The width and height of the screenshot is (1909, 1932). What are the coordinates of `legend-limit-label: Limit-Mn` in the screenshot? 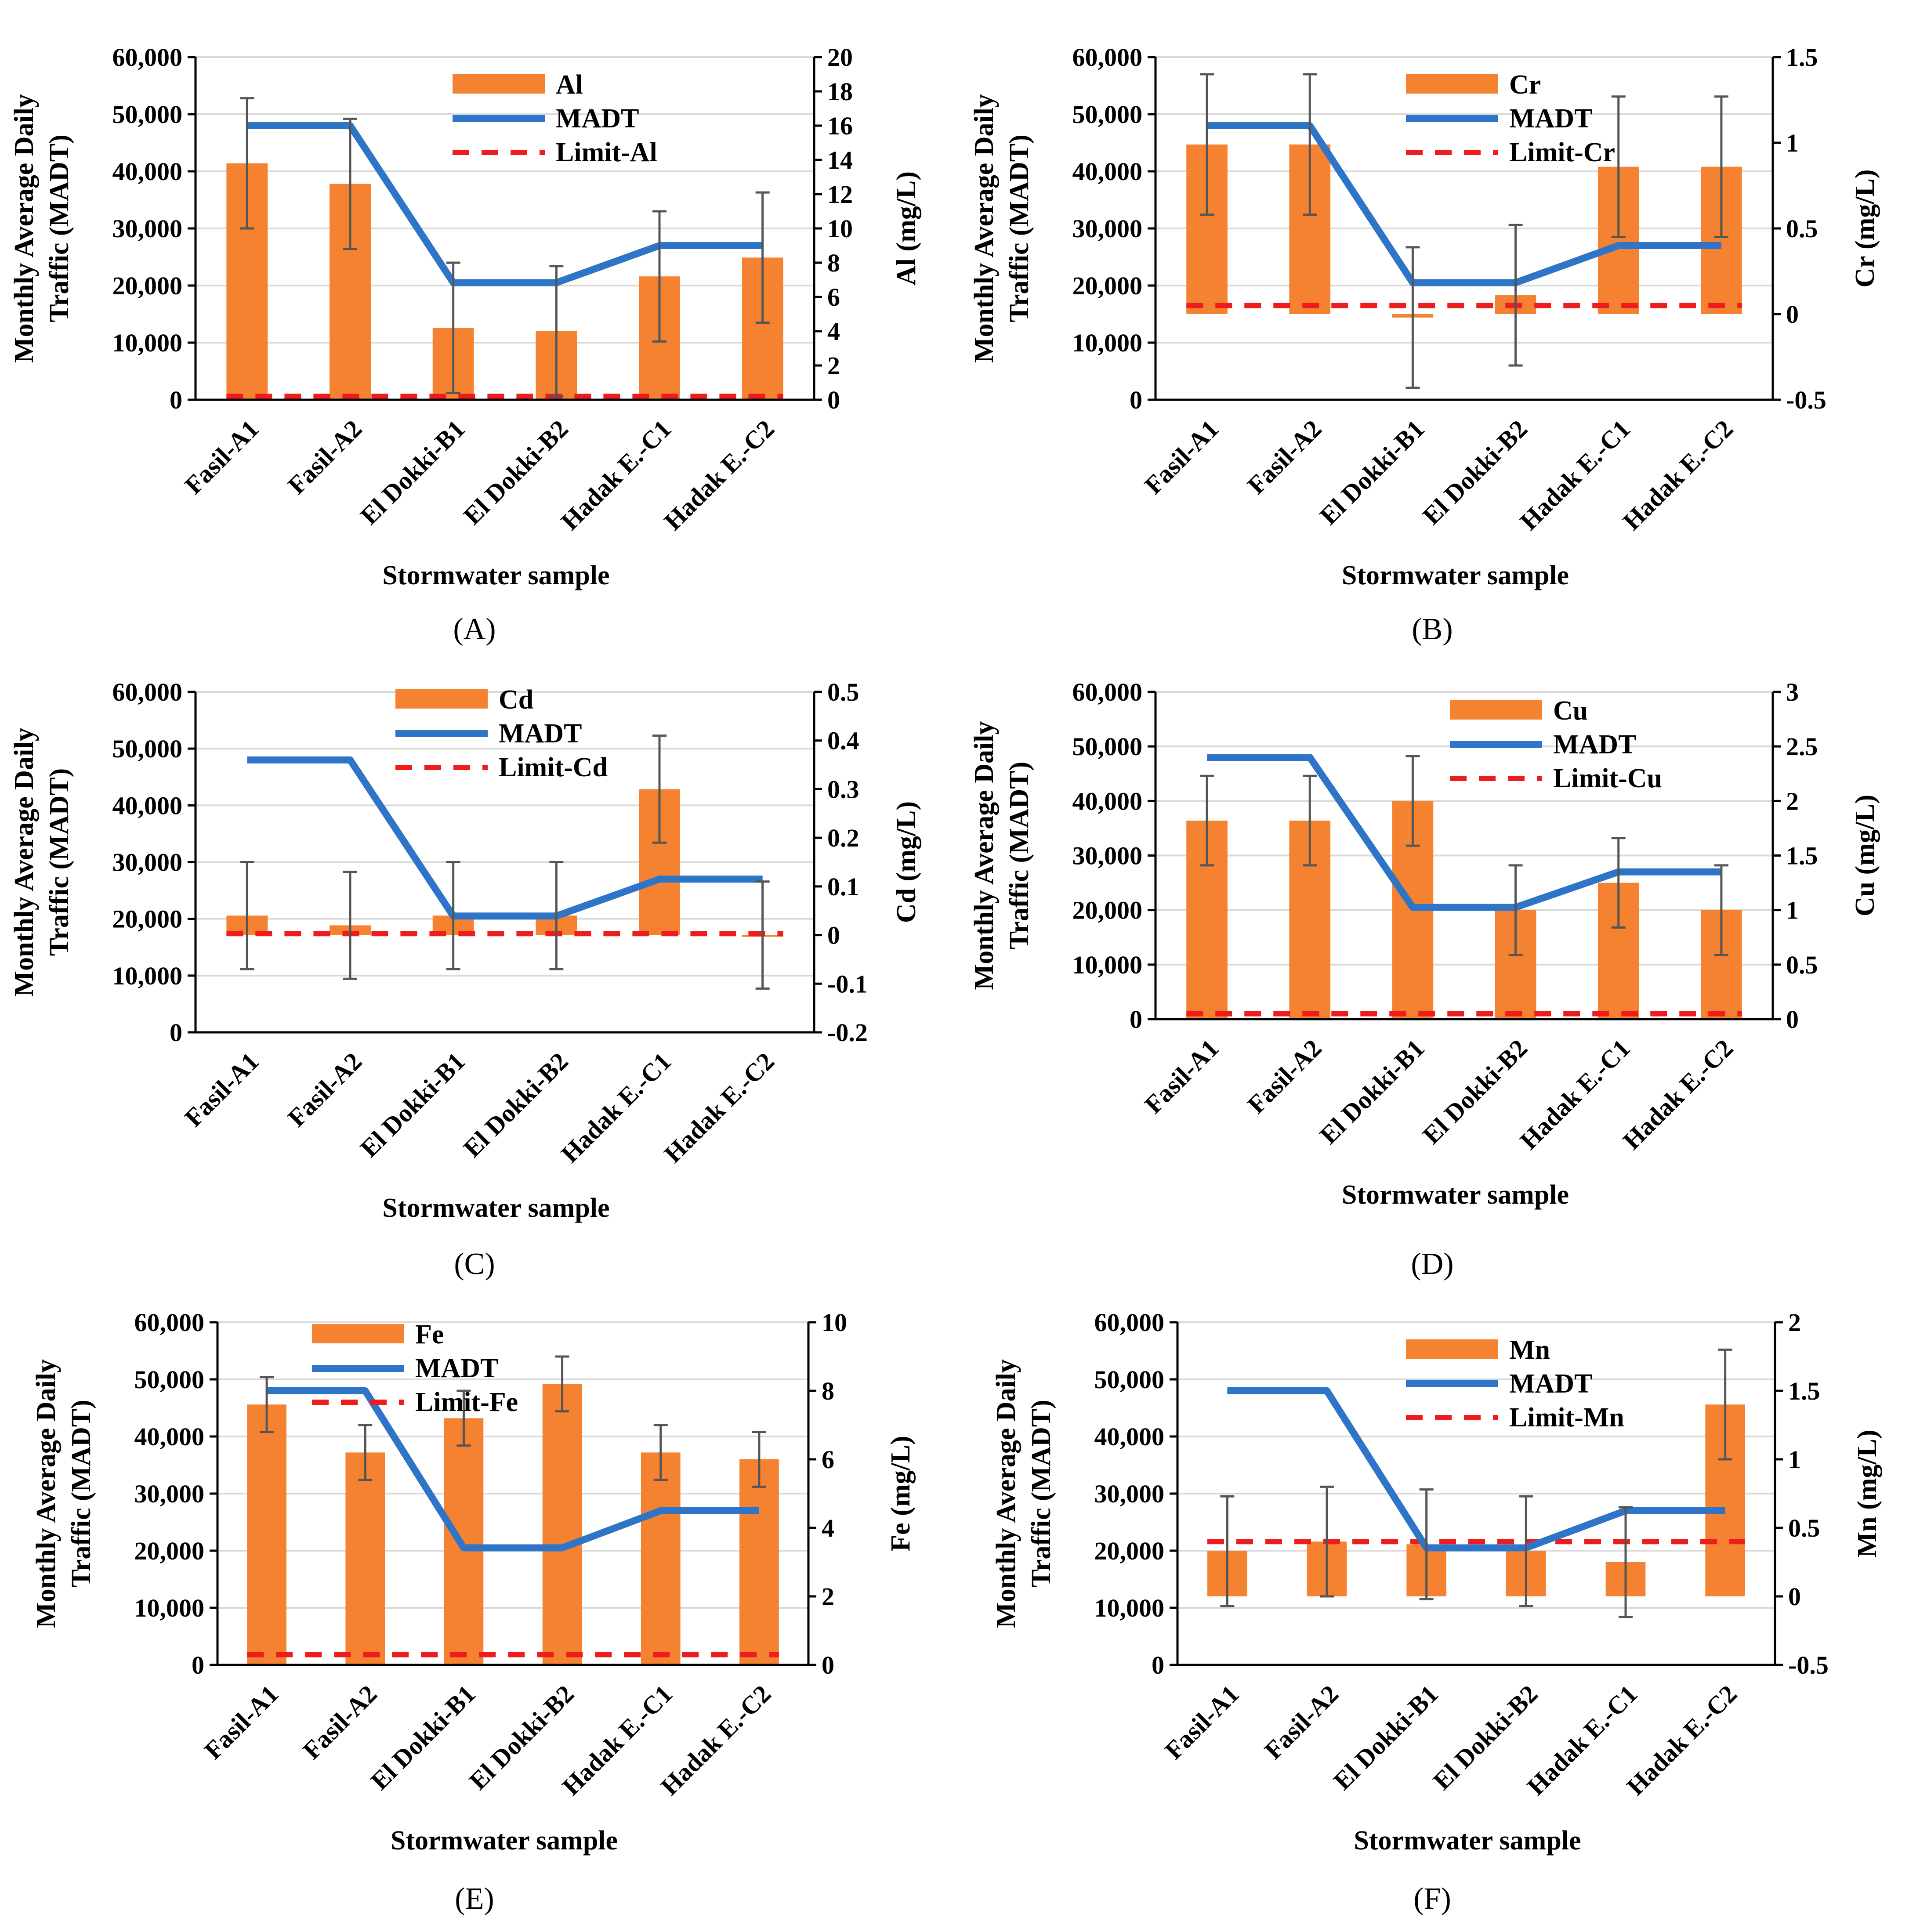 It's located at (1566, 1418).